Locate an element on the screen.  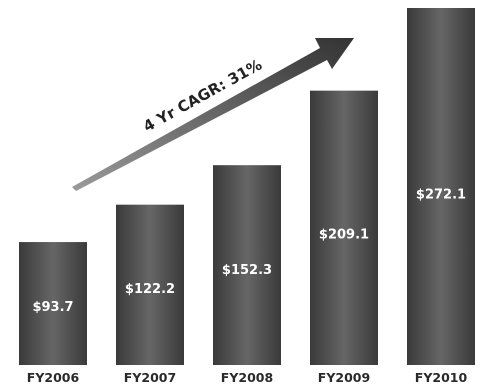
category-label-fy2009: FY2009 is located at coordinates (344, 377).